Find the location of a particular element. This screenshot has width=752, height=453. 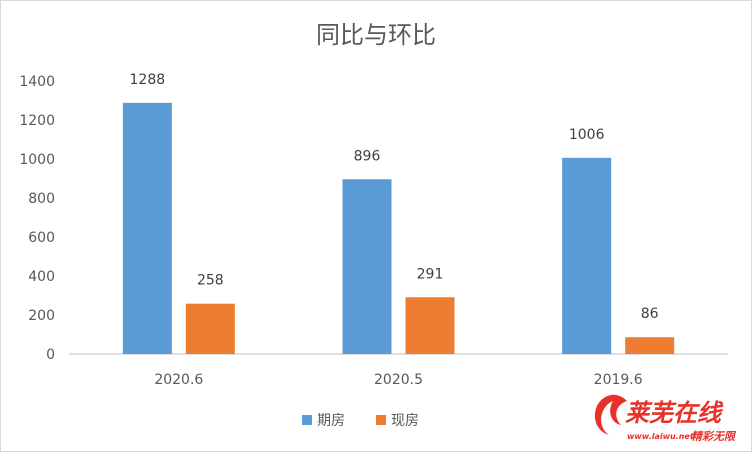

y-tick-label: 1200 is located at coordinates (37, 121).